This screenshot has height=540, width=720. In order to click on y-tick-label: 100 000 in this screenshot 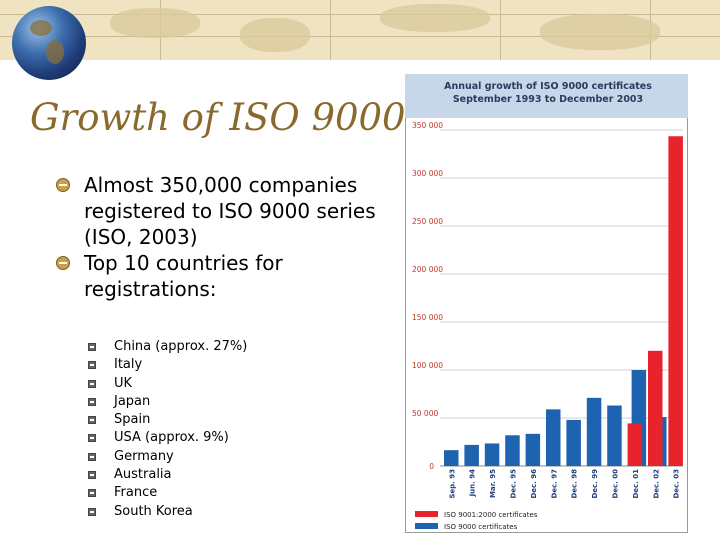, I will do `click(427, 365)`.